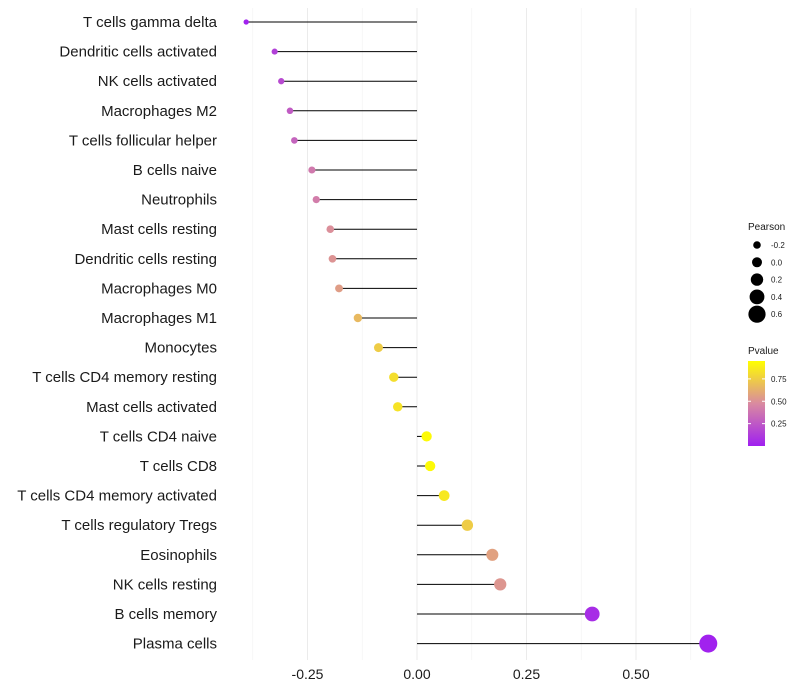  I want to click on category-label: T cells follicular helper, so click(143, 140).